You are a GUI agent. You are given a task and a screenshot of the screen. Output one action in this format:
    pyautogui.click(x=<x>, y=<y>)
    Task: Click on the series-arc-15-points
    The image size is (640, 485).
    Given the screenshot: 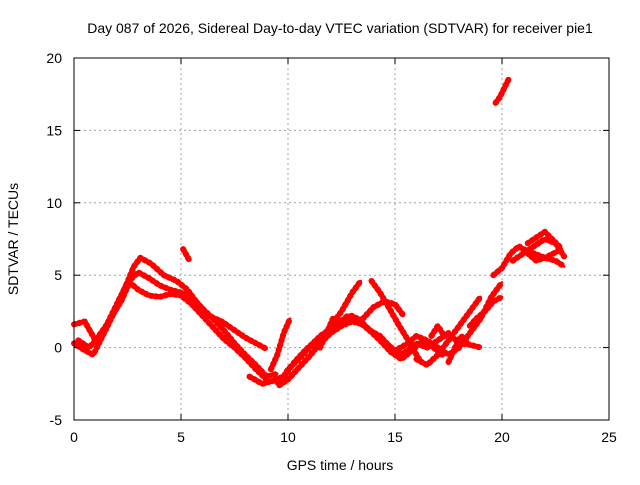 What is the action you would take?
    pyautogui.click(x=438, y=330)
    